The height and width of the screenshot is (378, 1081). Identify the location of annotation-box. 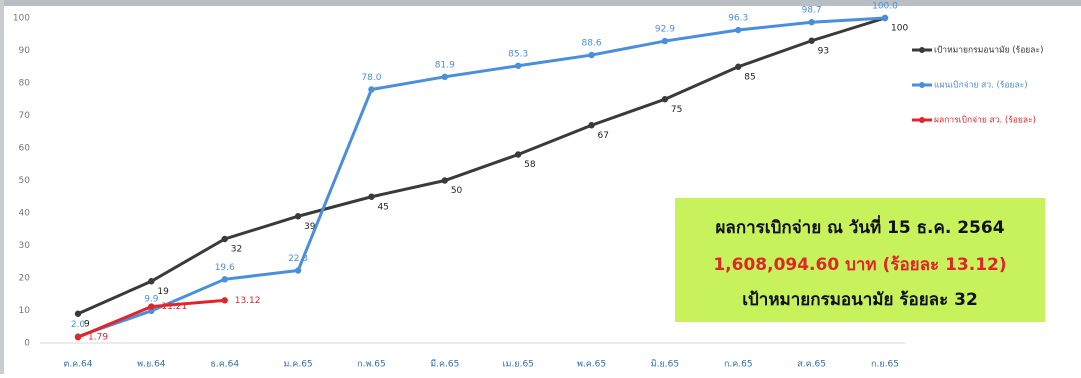
(860, 260).